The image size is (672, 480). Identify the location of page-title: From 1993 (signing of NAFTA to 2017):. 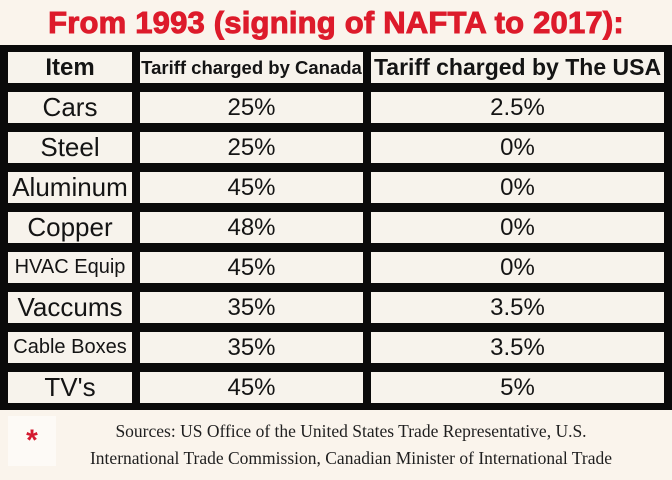
(336, 22).